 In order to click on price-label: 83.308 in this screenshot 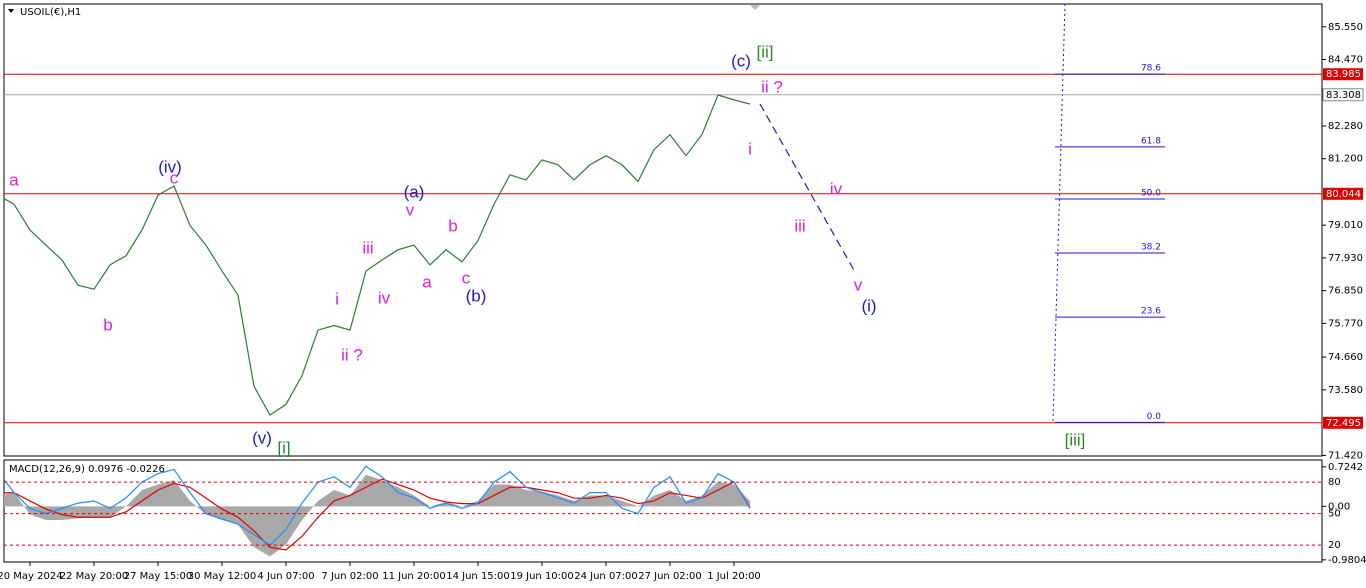, I will do `click(1343, 95)`.